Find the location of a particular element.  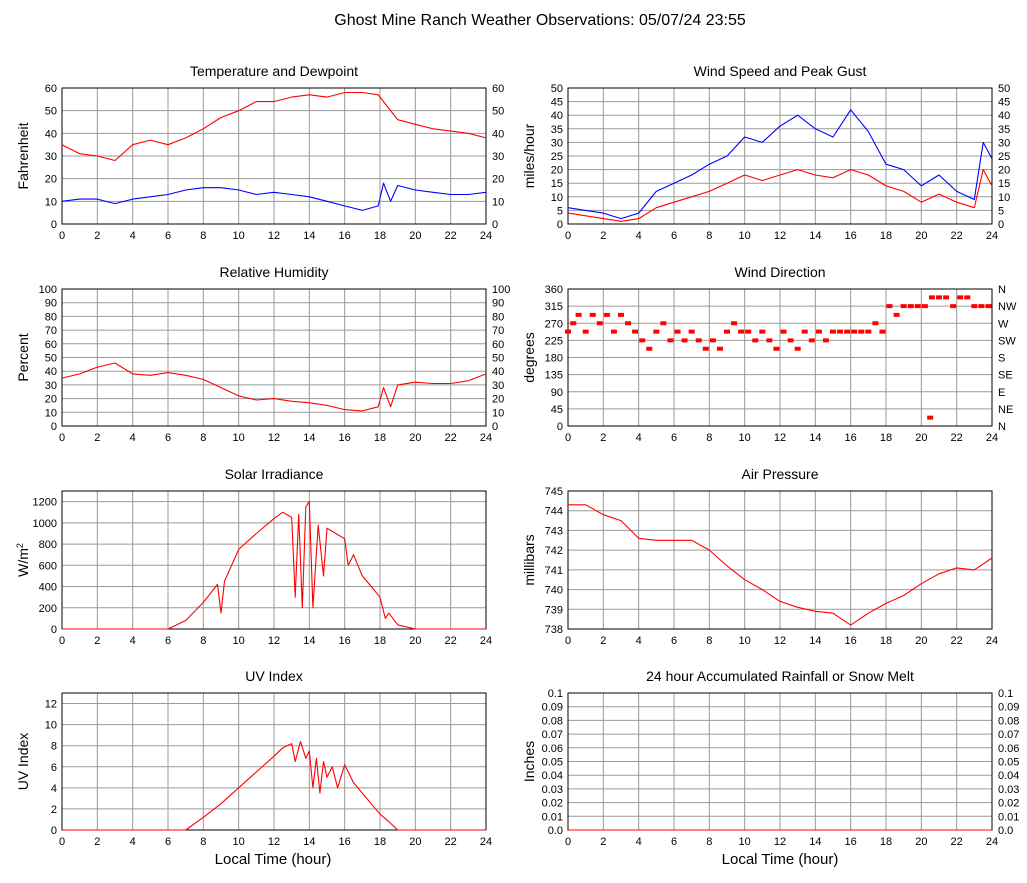

y-tick-label-right: 0.05 is located at coordinates (1008, 763).